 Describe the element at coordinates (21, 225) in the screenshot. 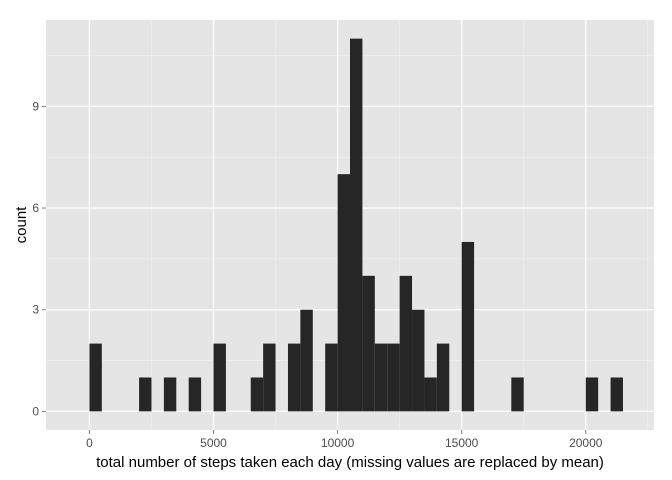

I see `y-axis-title: count` at that location.